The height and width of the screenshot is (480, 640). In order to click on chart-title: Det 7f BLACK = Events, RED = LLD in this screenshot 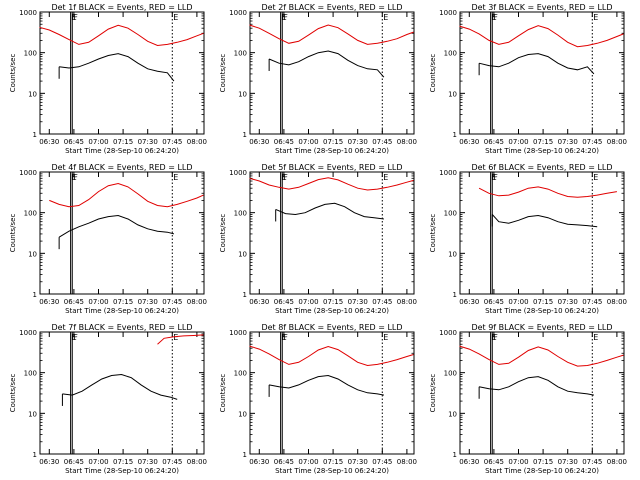, I will do `click(121, 327)`.